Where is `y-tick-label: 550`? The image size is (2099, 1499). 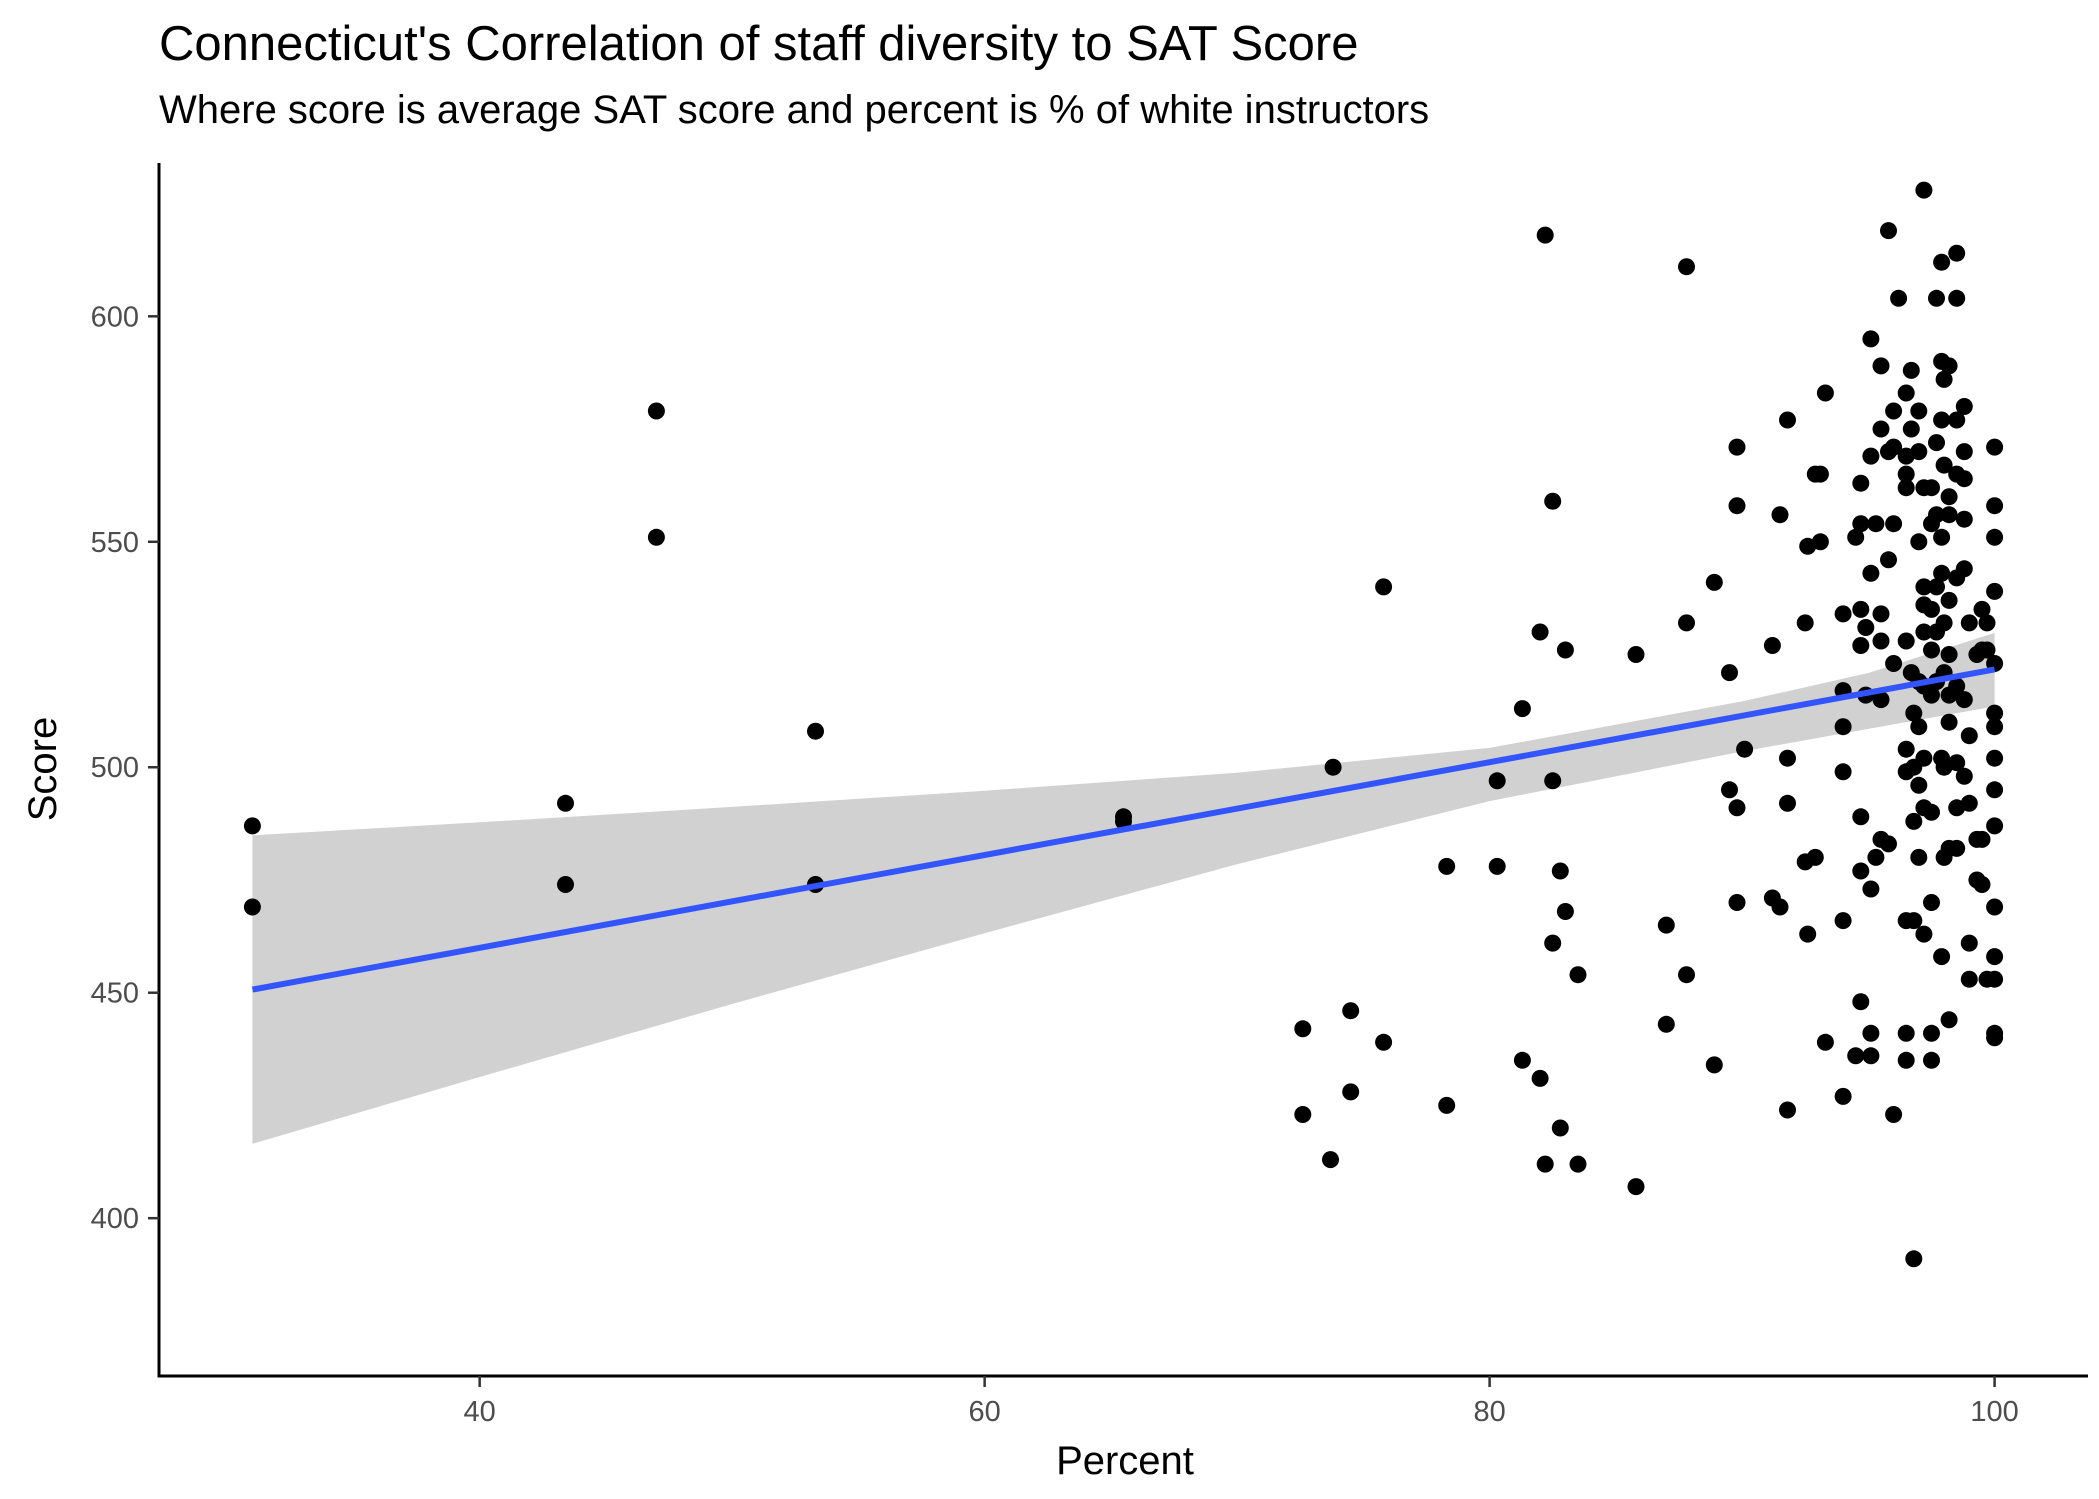 y-tick-label: 550 is located at coordinates (115, 543).